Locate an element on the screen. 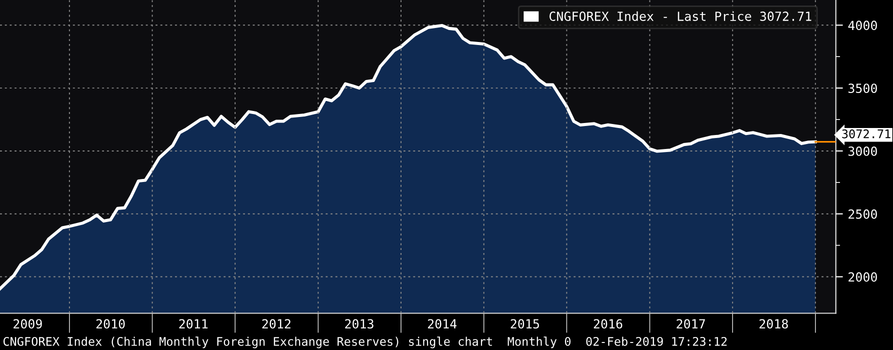 The height and width of the screenshot is (350, 893). x-tick-label: 2017 is located at coordinates (690, 324).